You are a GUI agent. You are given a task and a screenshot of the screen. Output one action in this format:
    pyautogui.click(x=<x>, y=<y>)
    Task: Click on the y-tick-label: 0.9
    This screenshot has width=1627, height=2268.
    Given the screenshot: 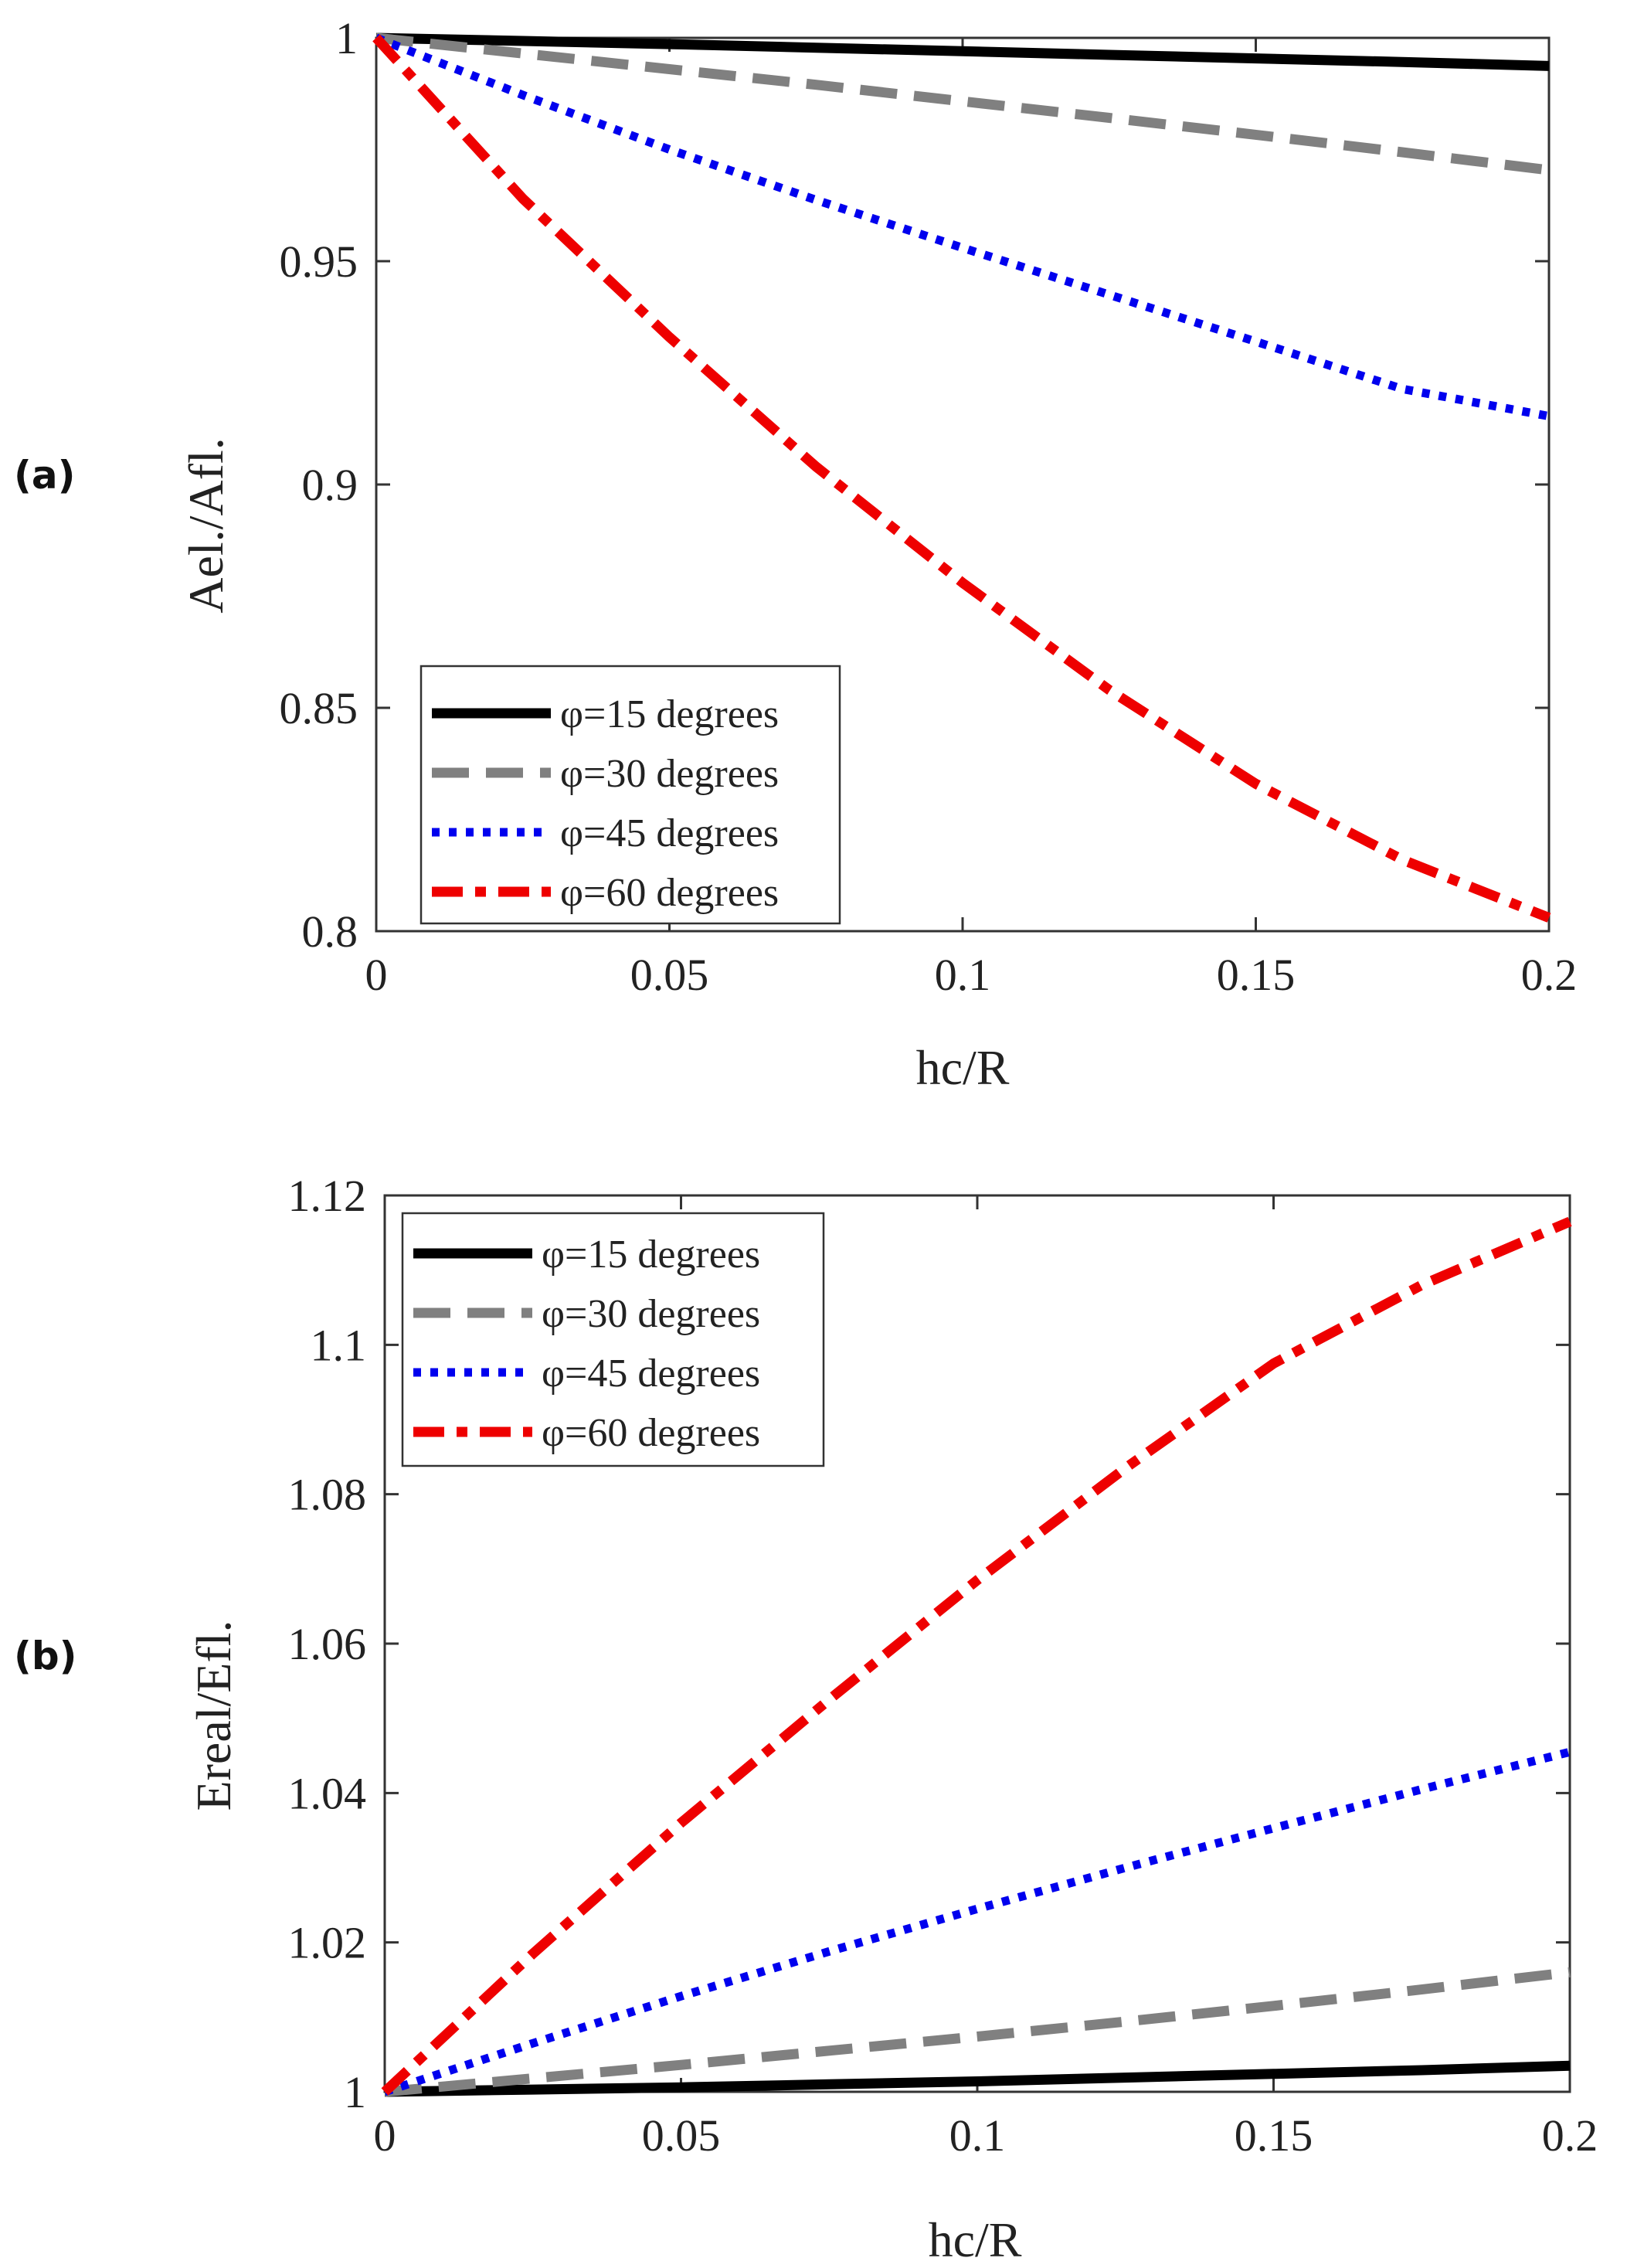 What is the action you would take?
    pyautogui.click(x=330, y=485)
    